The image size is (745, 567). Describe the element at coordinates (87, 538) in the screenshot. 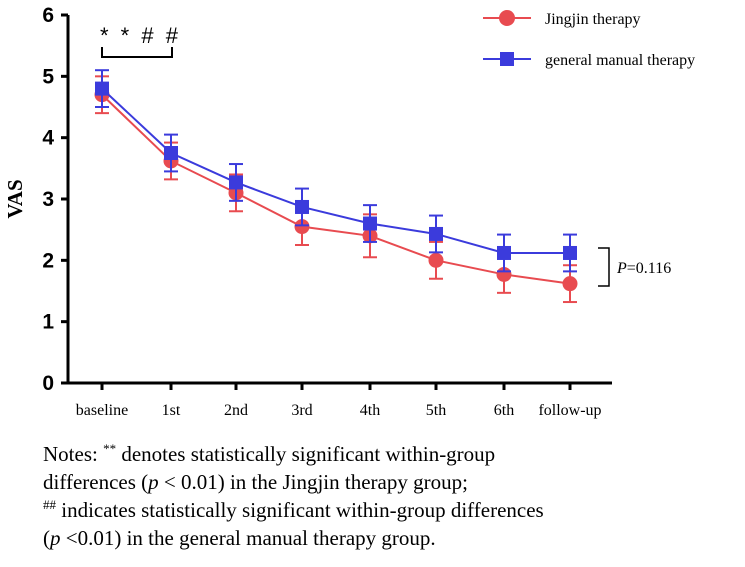

I see `notes-line-4-cond: <0.01` at that location.